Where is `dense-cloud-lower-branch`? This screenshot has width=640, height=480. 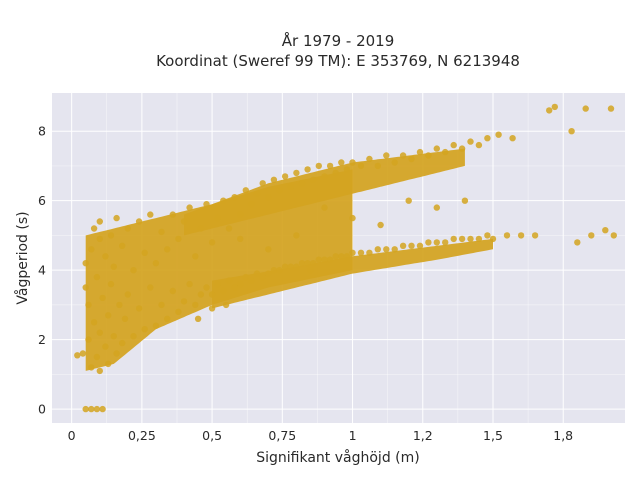
dense-cloud-lower-branch is located at coordinates (352, 273).